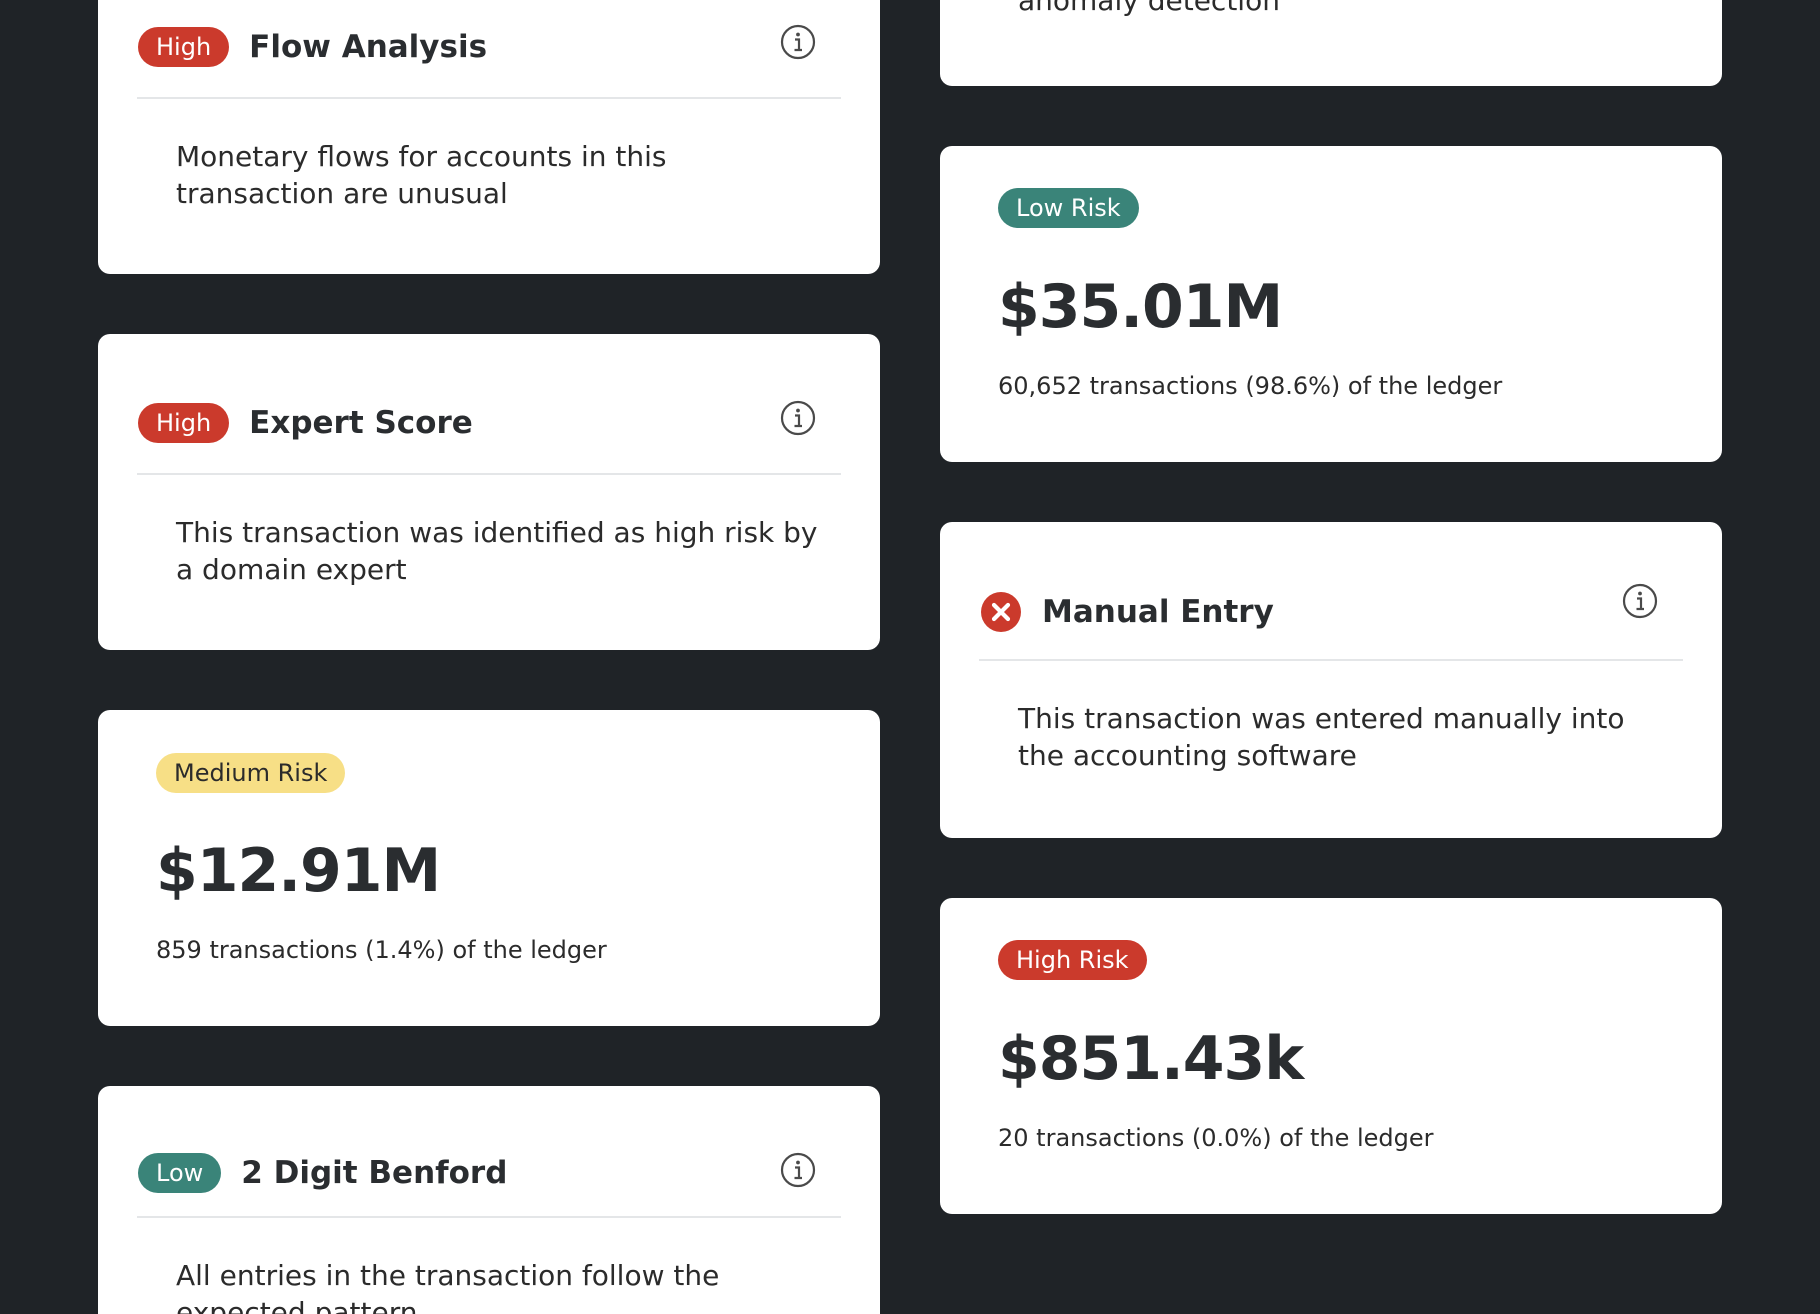 This screenshot has height=1314, width=1820. I want to click on risk-badge: High Risk, so click(1072, 960).